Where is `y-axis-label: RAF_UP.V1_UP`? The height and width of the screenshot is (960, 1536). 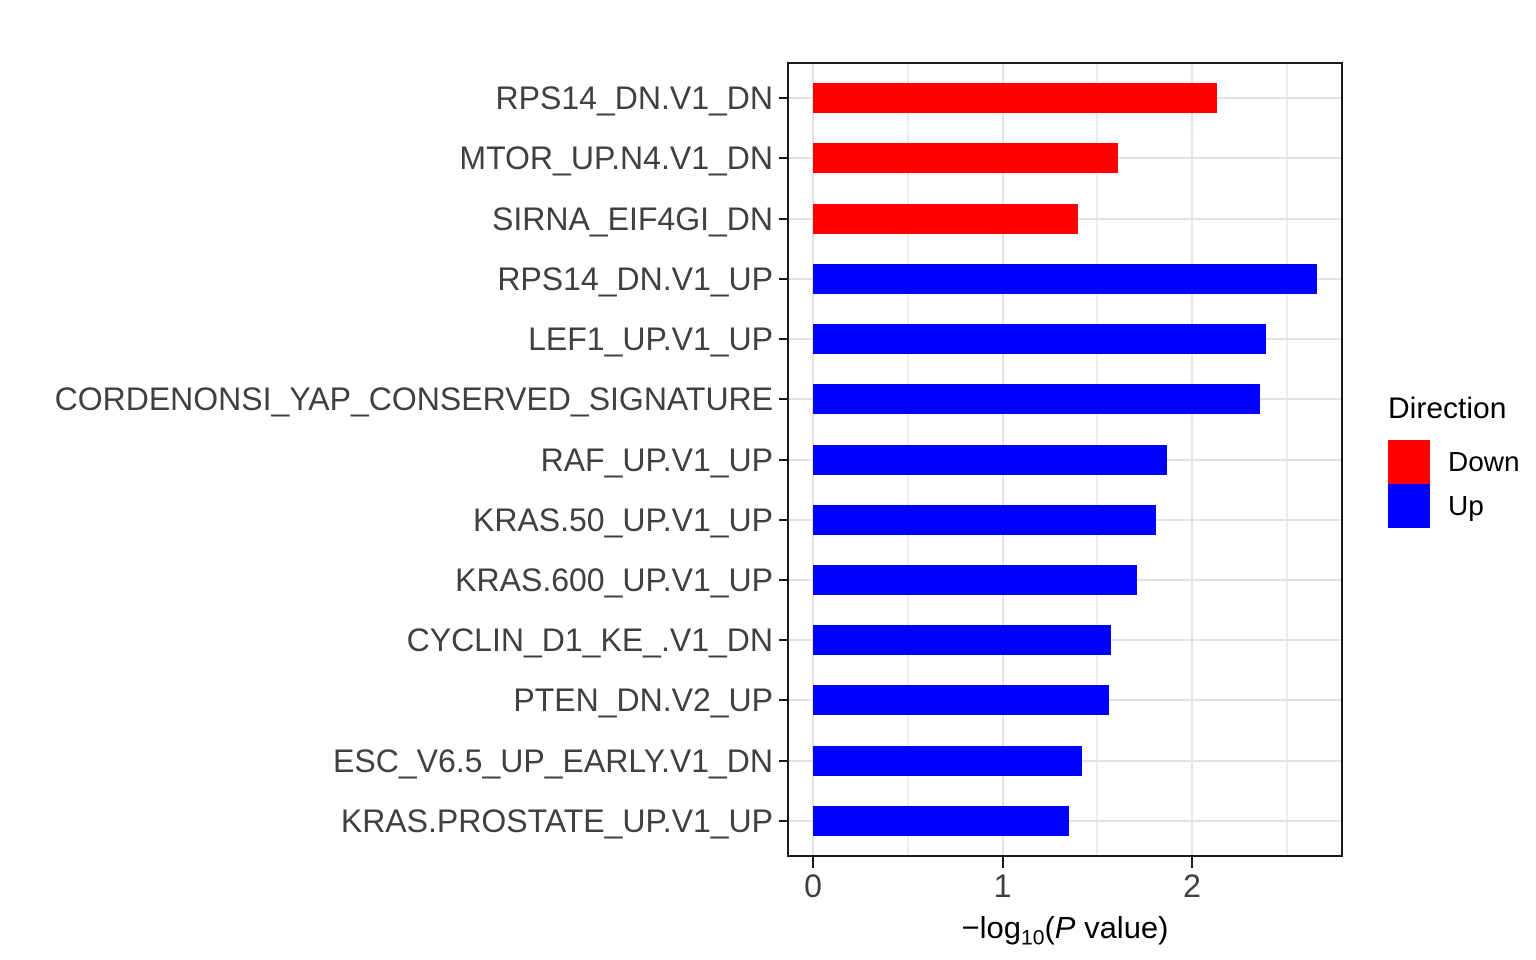 y-axis-label: RAF_UP.V1_UP is located at coordinates (656, 459).